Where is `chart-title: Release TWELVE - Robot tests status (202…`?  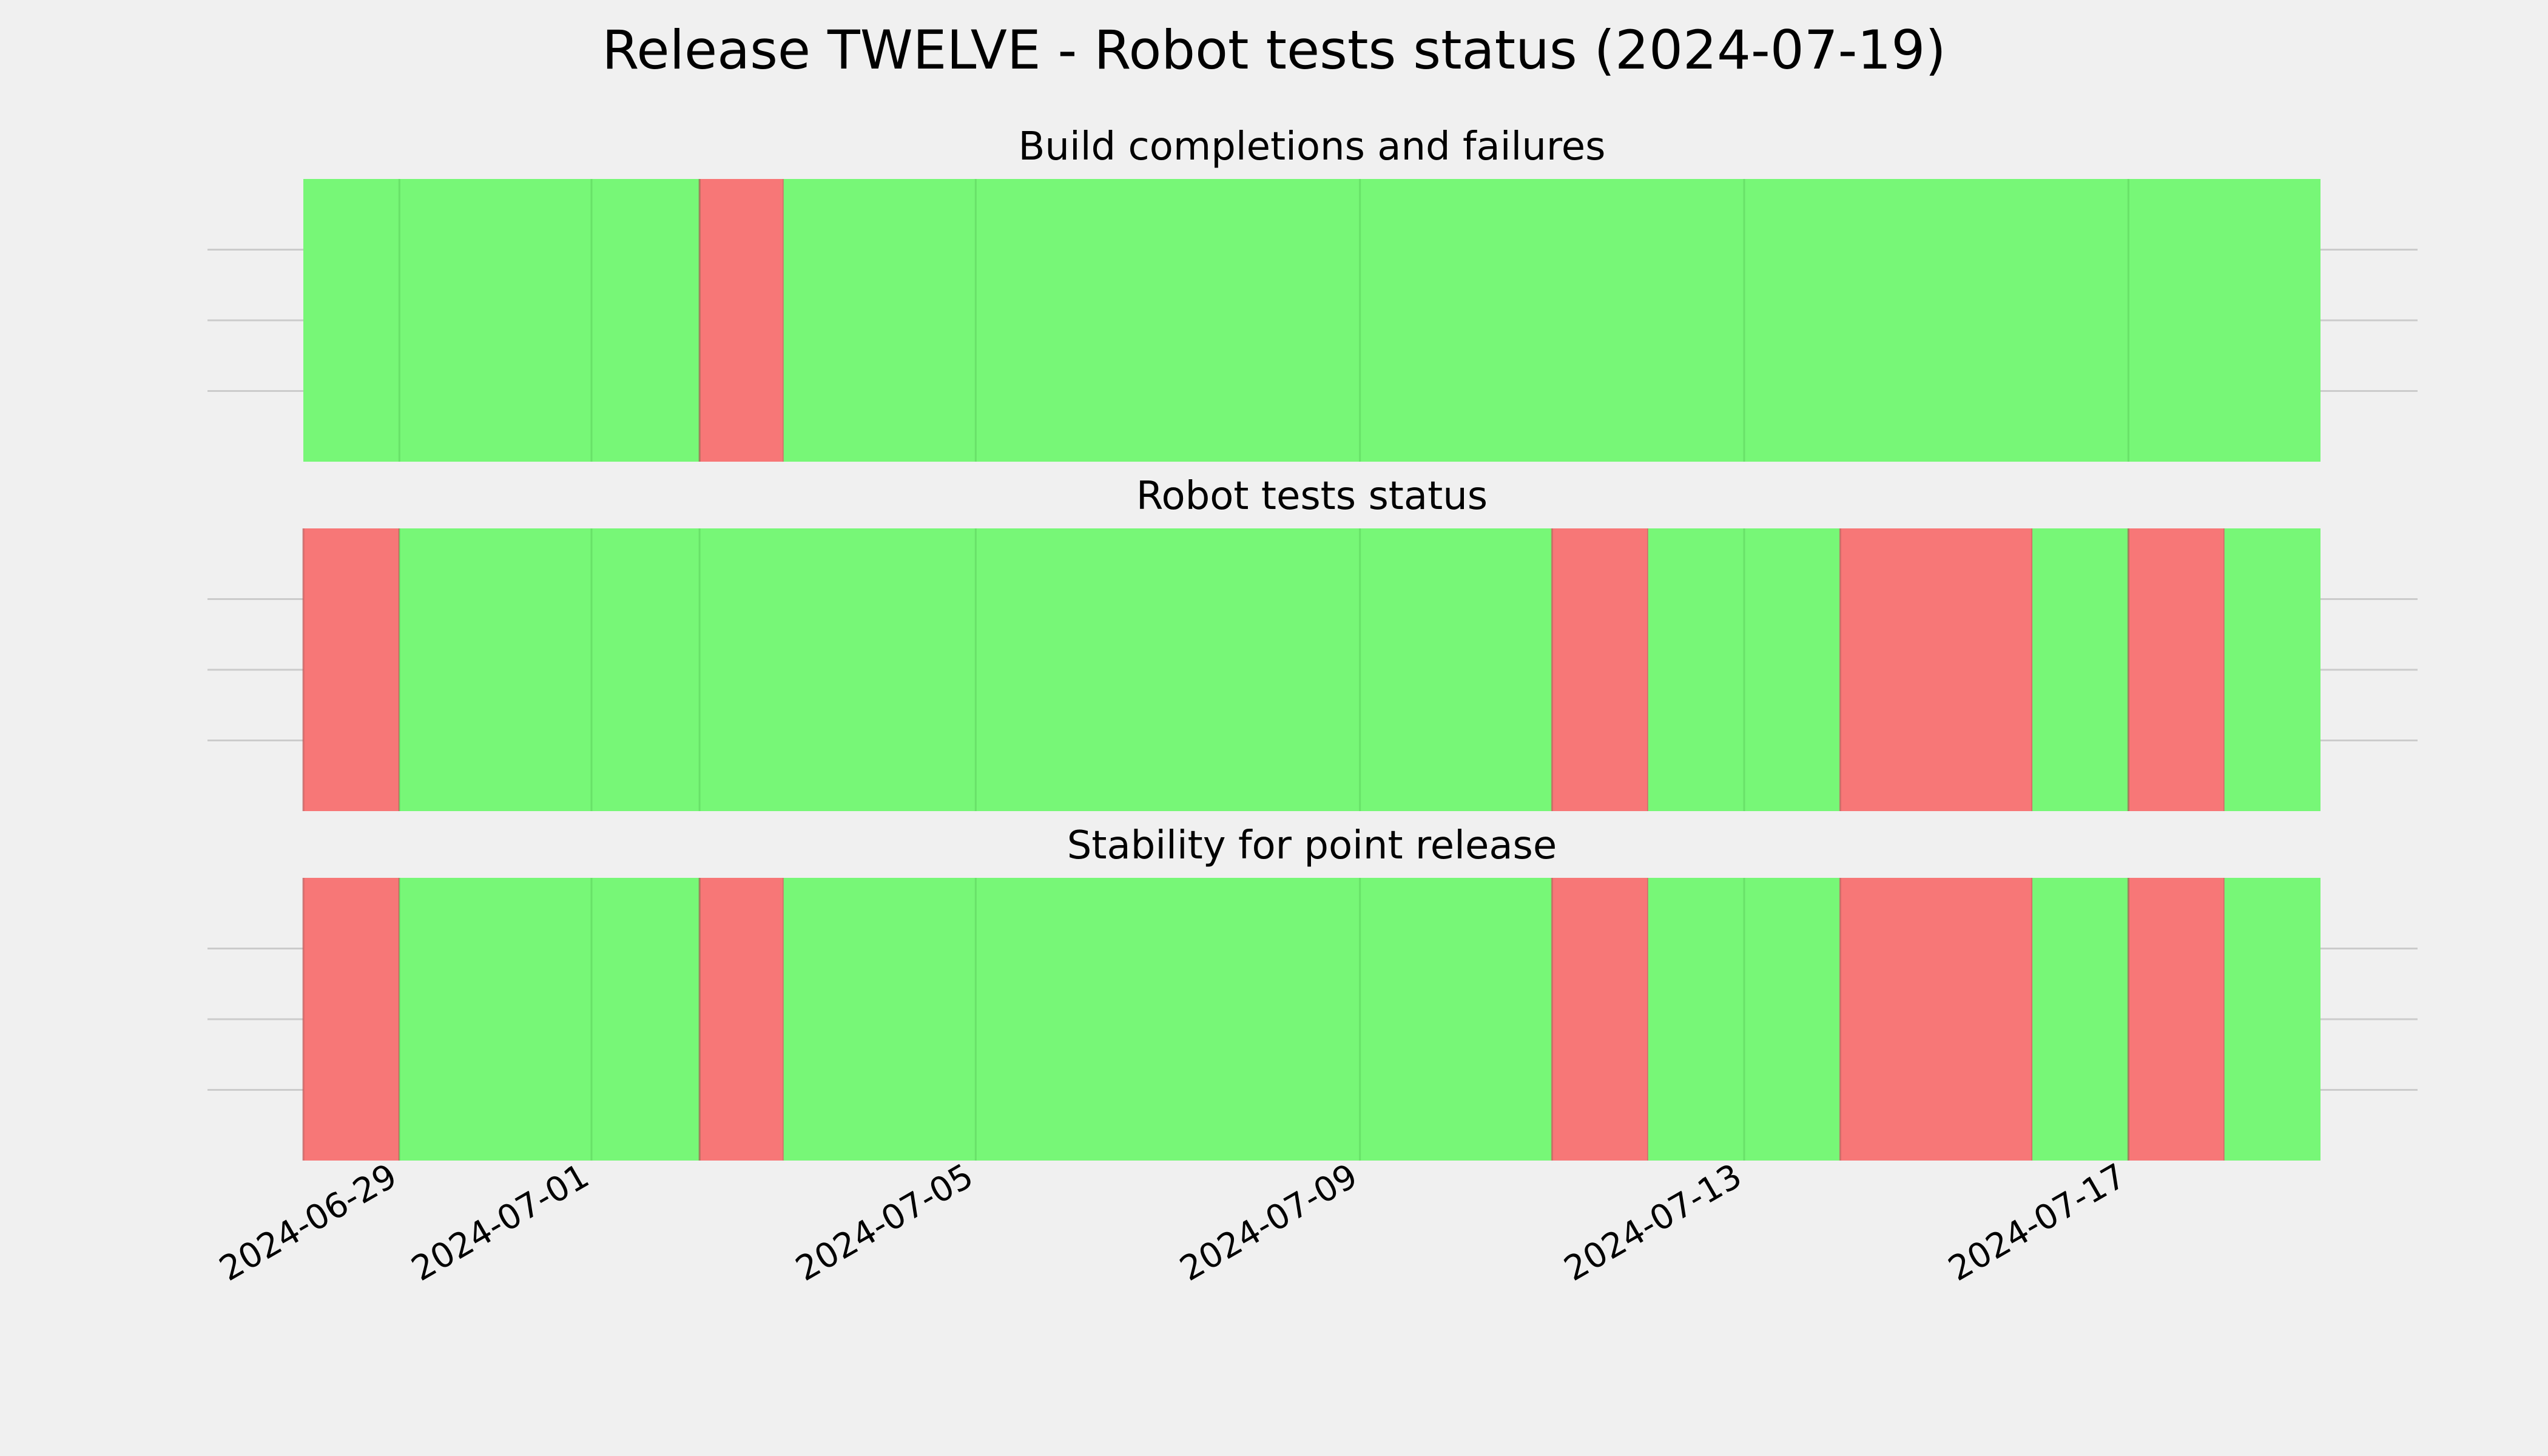
chart-title: Release TWELVE - Robot tests status (202… is located at coordinates (1274, 50).